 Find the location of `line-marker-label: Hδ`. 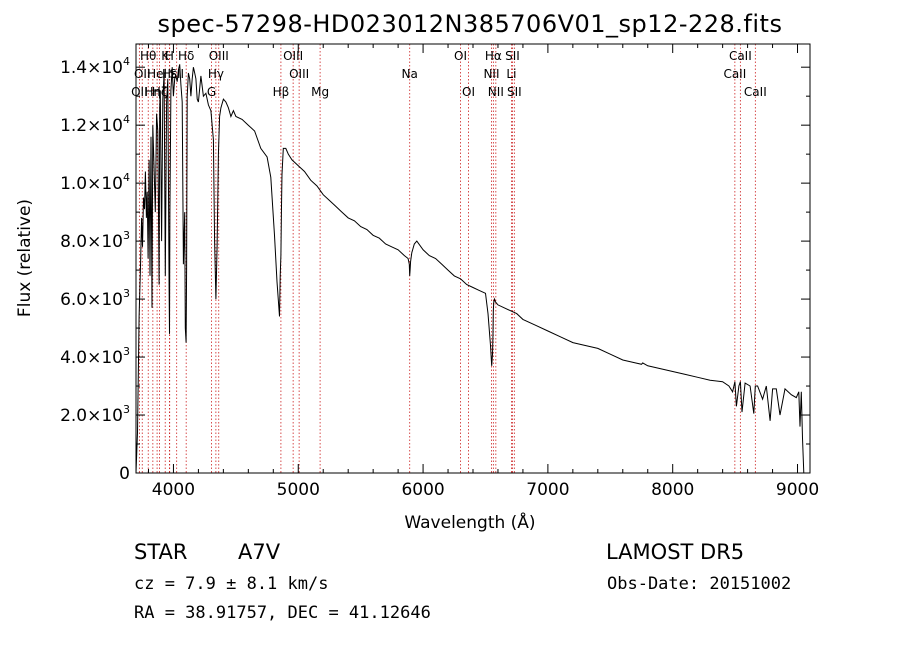

line-marker-label: Hδ is located at coordinates (186, 56).